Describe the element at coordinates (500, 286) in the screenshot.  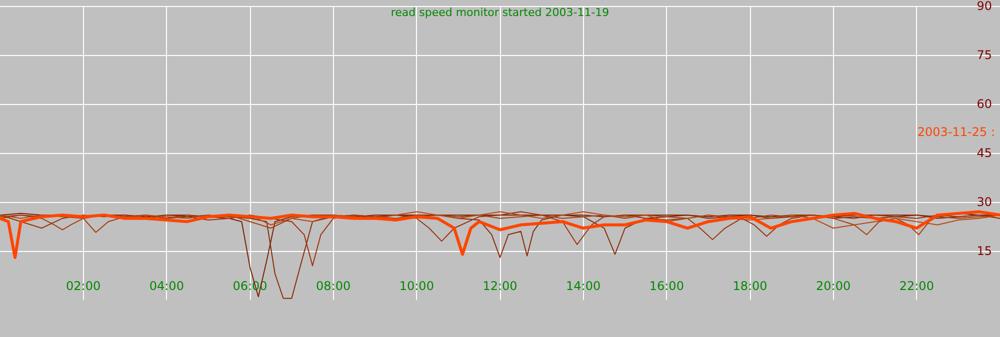
I see `x-tick-label: 12:00` at that location.